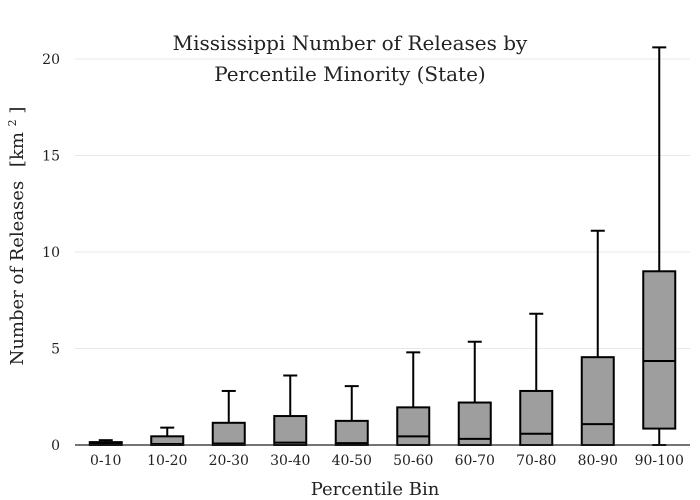 This screenshot has height=500, width=700. Describe the element at coordinates (17, 149) in the screenshot. I see `y-axis-unit: [km` at that location.